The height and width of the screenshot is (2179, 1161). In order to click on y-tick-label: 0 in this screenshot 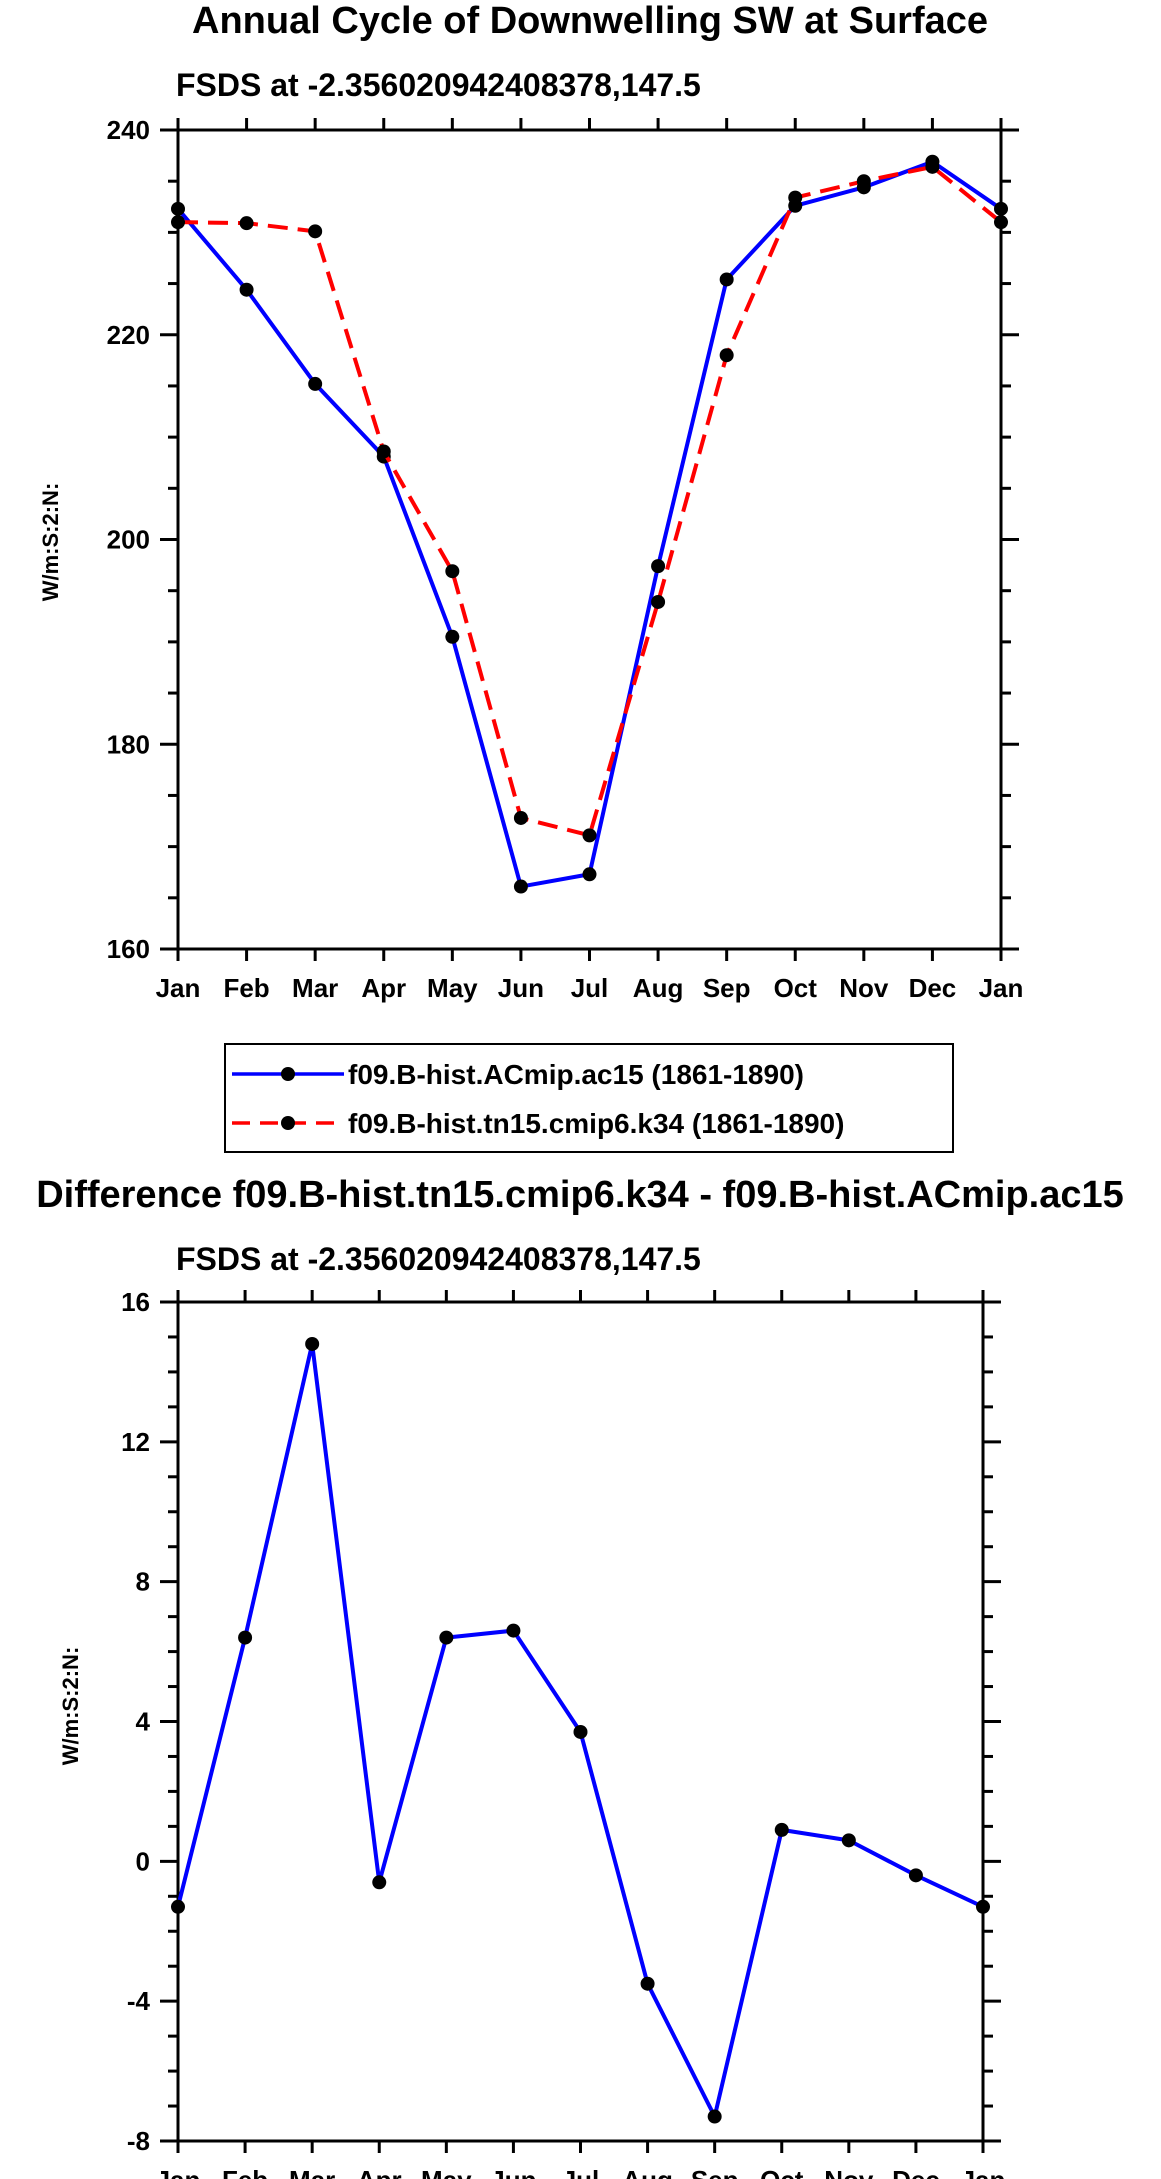, I will do `click(143, 1861)`.